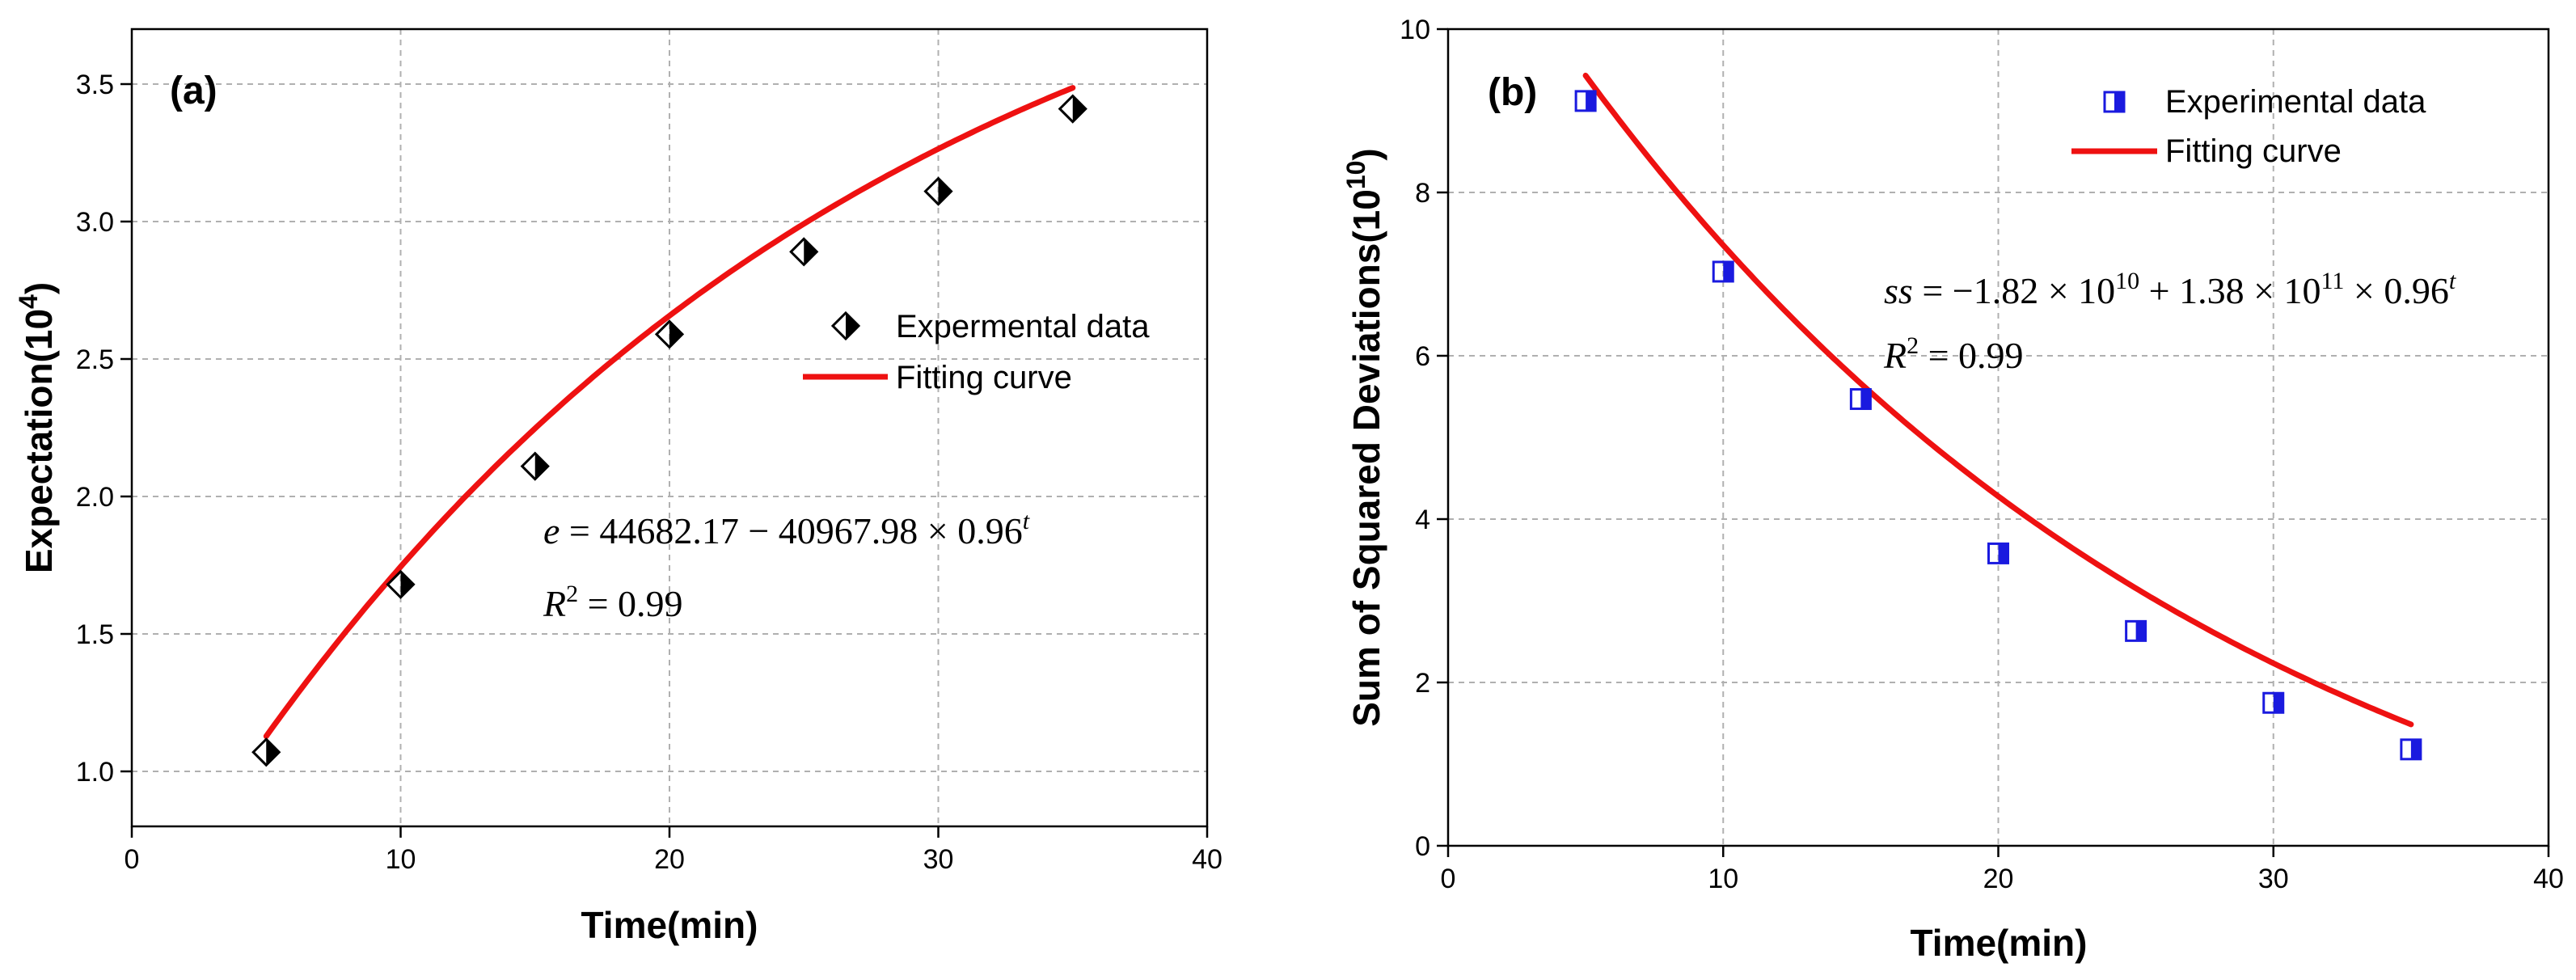 This screenshot has height=980, width=2576. I want to click on panel-b-y-axis-title: Sum of Squared Deviations(1010), so click(1364, 437).